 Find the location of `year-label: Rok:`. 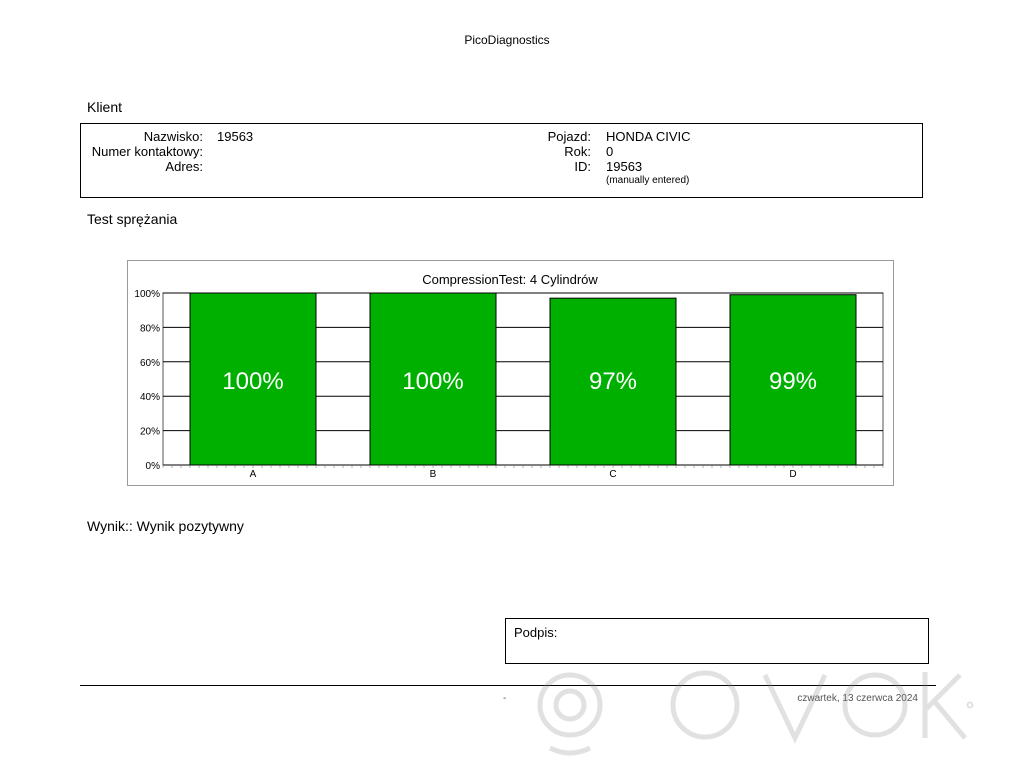

year-label: Rok: is located at coordinates (577, 151).